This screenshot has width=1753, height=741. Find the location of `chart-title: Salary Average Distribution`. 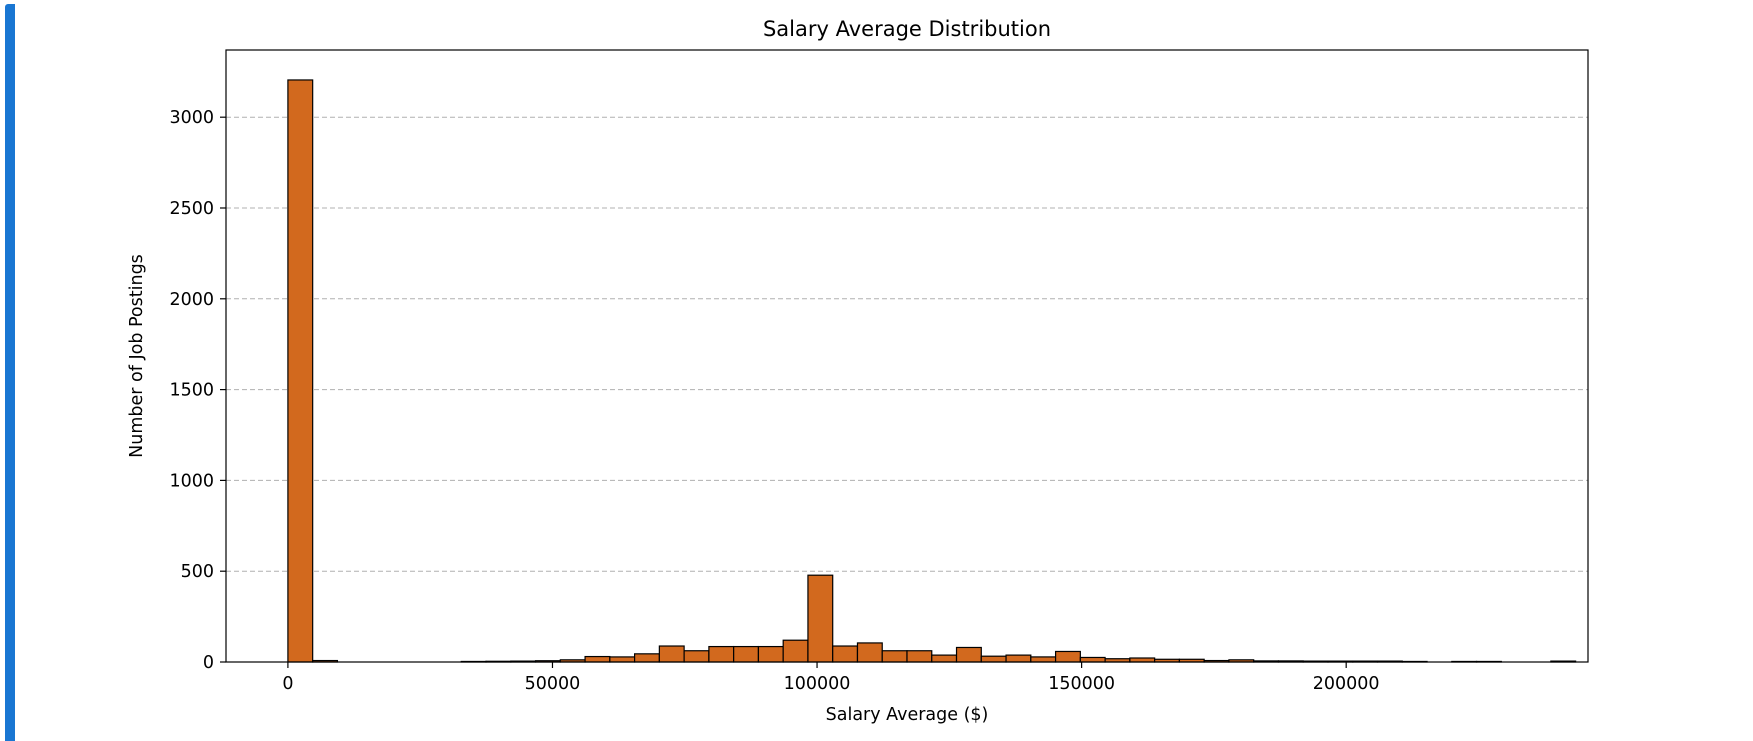

chart-title: Salary Average Distribution is located at coordinates (907, 29).